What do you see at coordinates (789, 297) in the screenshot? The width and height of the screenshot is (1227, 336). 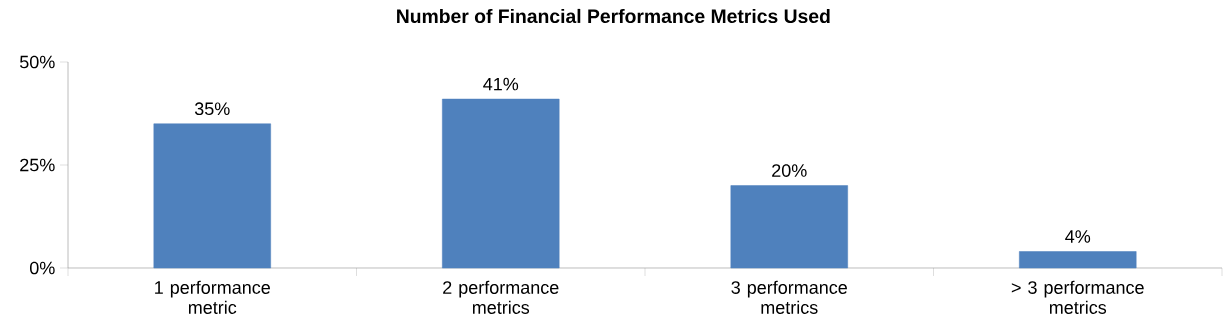 I see `x-tick-label: 3 performance metrics` at bounding box center [789, 297].